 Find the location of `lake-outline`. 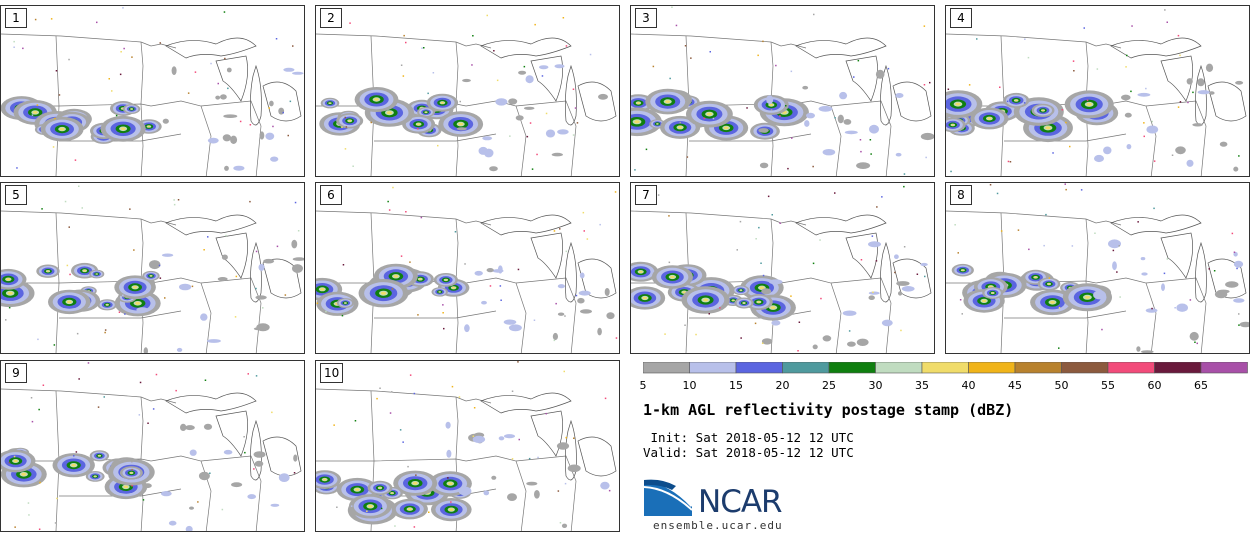

lake-outline is located at coordinates (597, 278).